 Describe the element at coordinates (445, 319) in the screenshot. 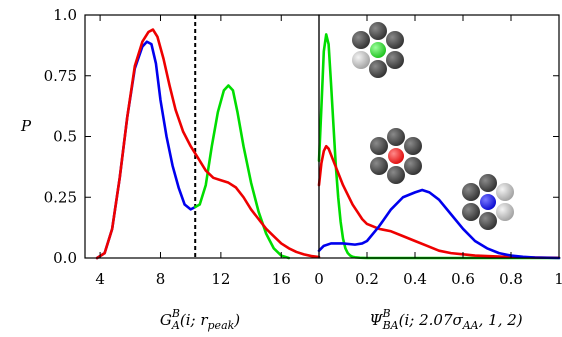

I see `right-x-axis-label: ΨB BA(i; 2.07σAA, 1, 2)` at that location.